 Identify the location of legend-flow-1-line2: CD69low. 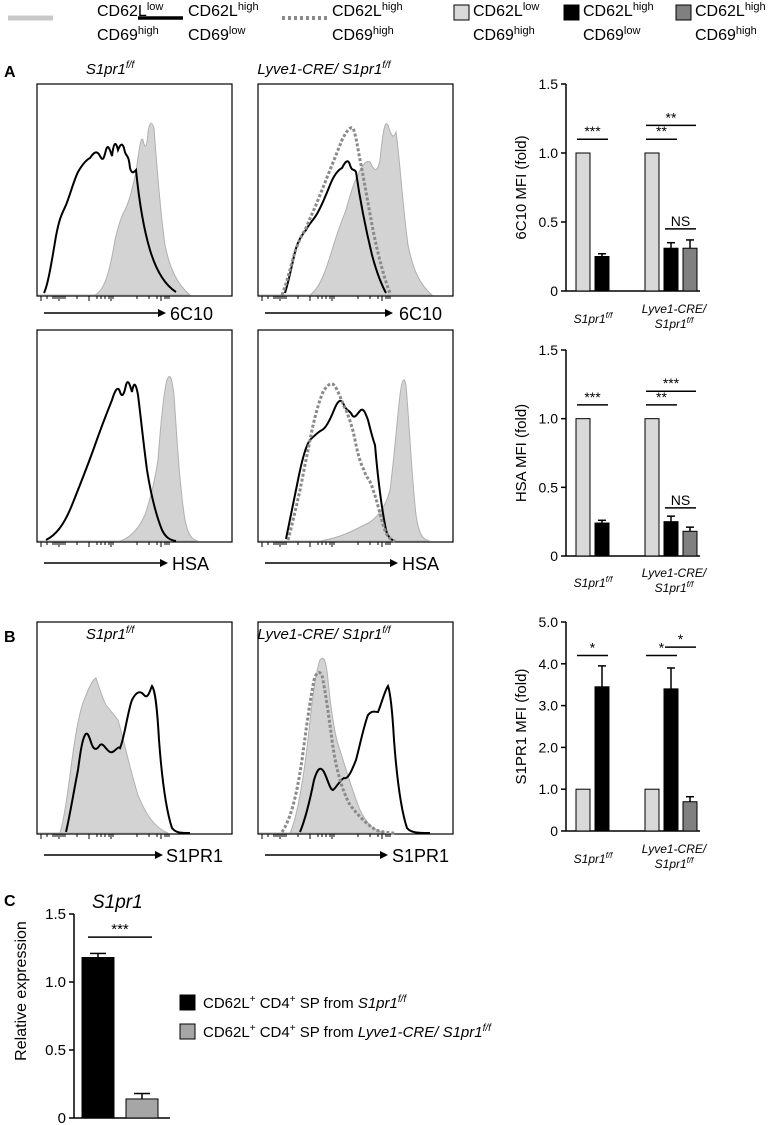
(216, 34).